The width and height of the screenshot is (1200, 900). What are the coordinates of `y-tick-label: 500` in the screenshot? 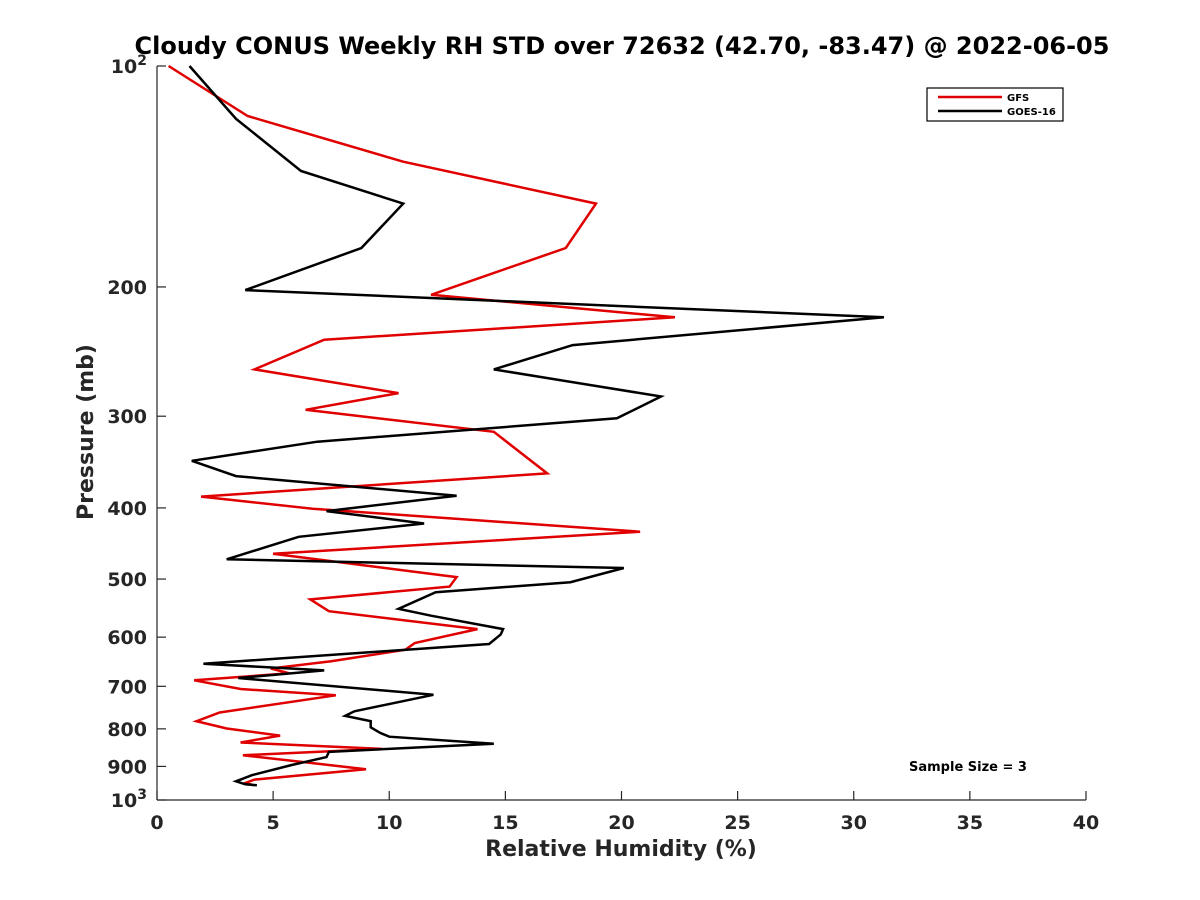 It's located at (127, 580).